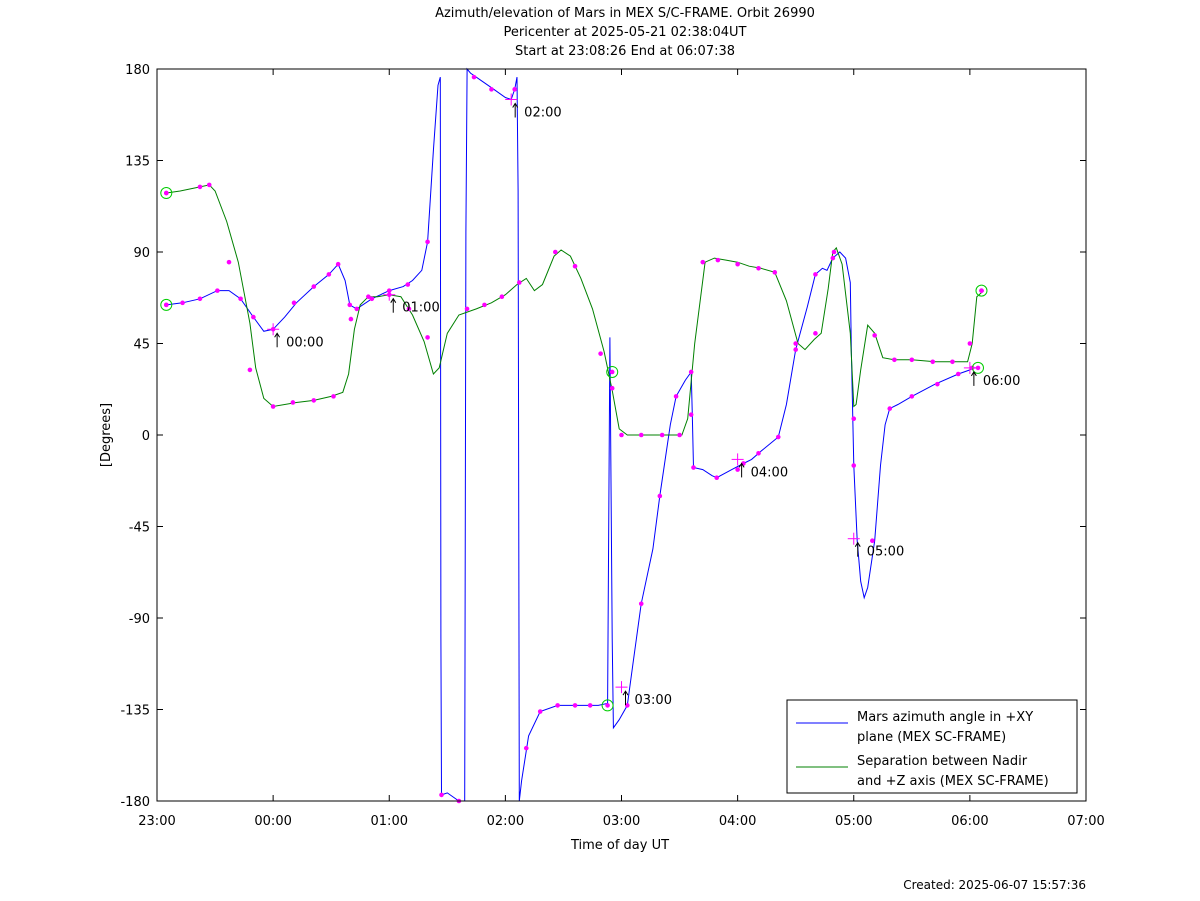 The height and width of the screenshot is (901, 1200). I want to click on title-line-3: Start at 23:08:26 End at 06:07:38, so click(625, 51).